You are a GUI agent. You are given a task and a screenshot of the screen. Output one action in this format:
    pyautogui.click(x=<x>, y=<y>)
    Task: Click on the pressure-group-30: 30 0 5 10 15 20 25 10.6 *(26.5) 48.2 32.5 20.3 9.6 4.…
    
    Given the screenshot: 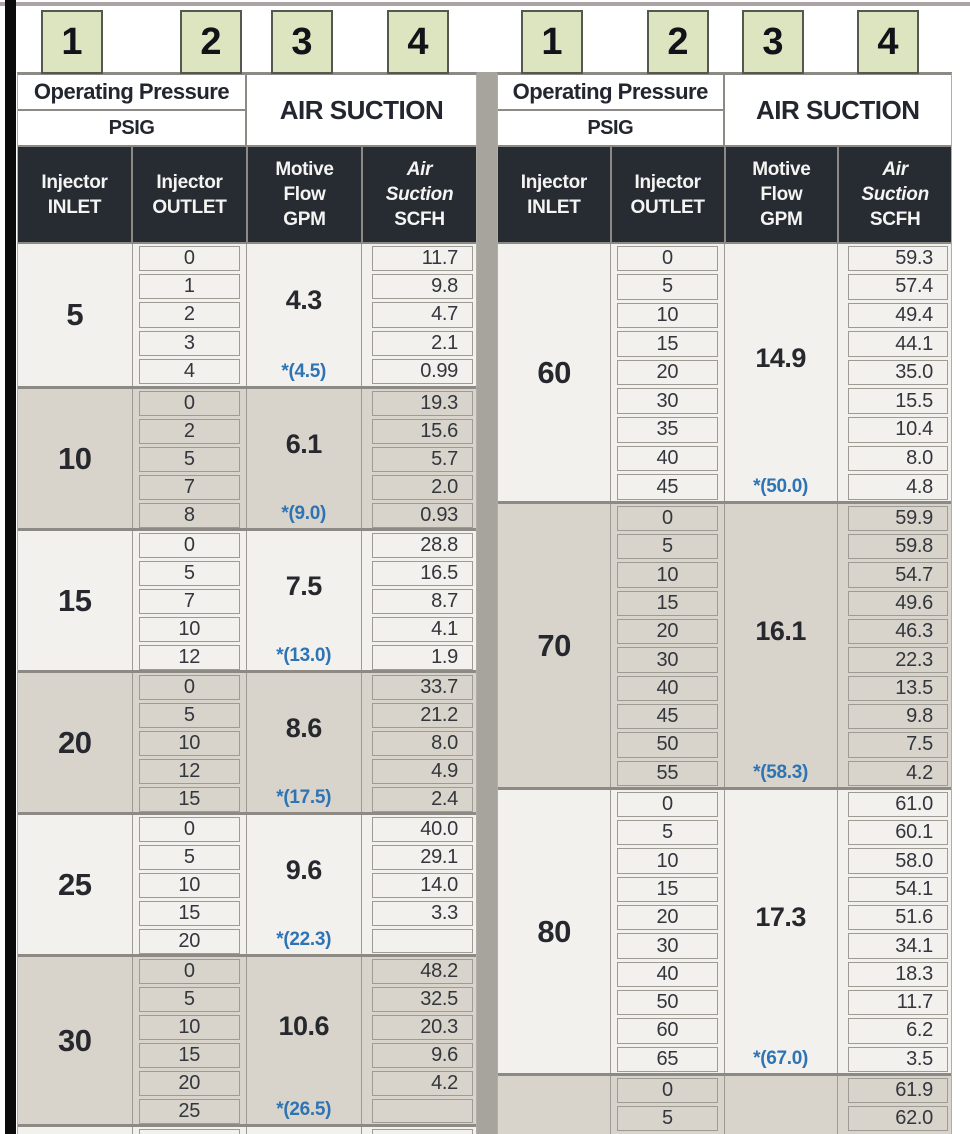 What is the action you would take?
    pyautogui.click(x=247, y=1039)
    